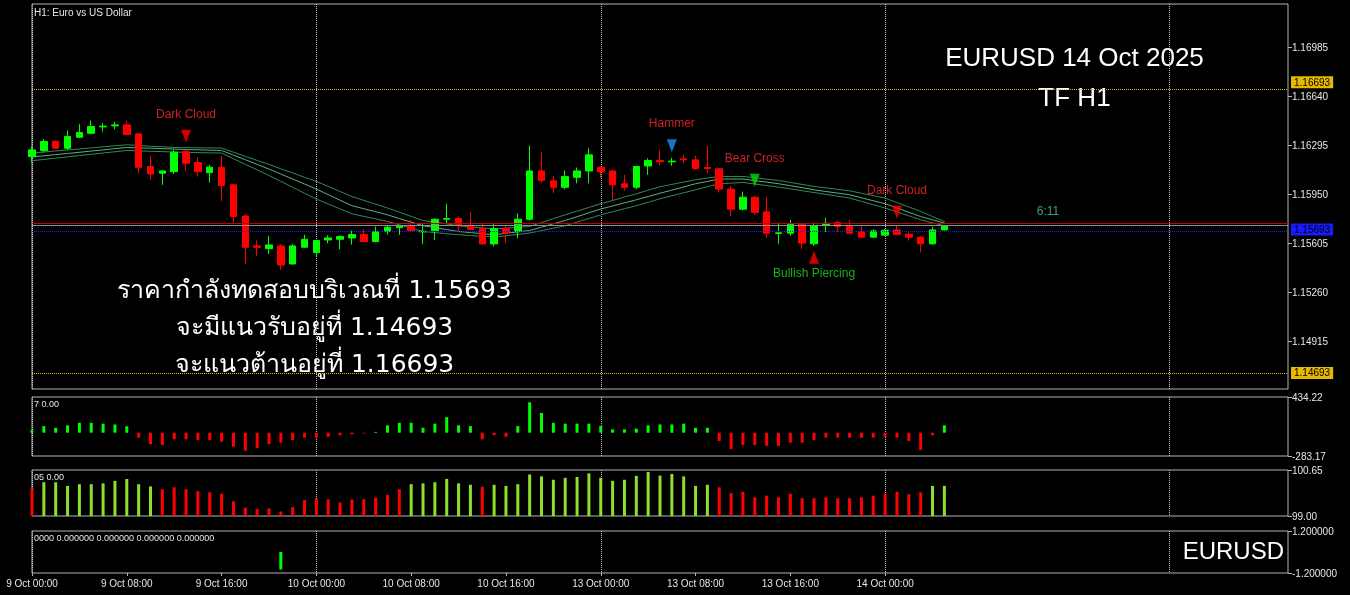 Image resolution: width=1350 pixels, height=595 pixels. What do you see at coordinates (127, 583) in the screenshot?
I see `x-tick-label: 9 Oct 08:00` at bounding box center [127, 583].